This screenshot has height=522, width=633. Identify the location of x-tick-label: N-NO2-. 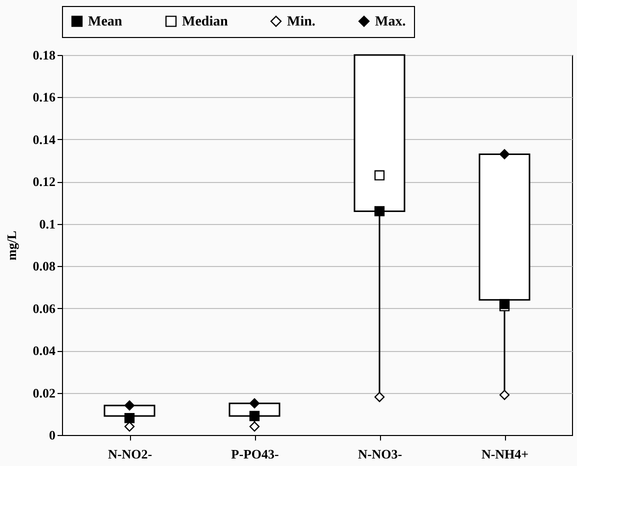
(130, 454).